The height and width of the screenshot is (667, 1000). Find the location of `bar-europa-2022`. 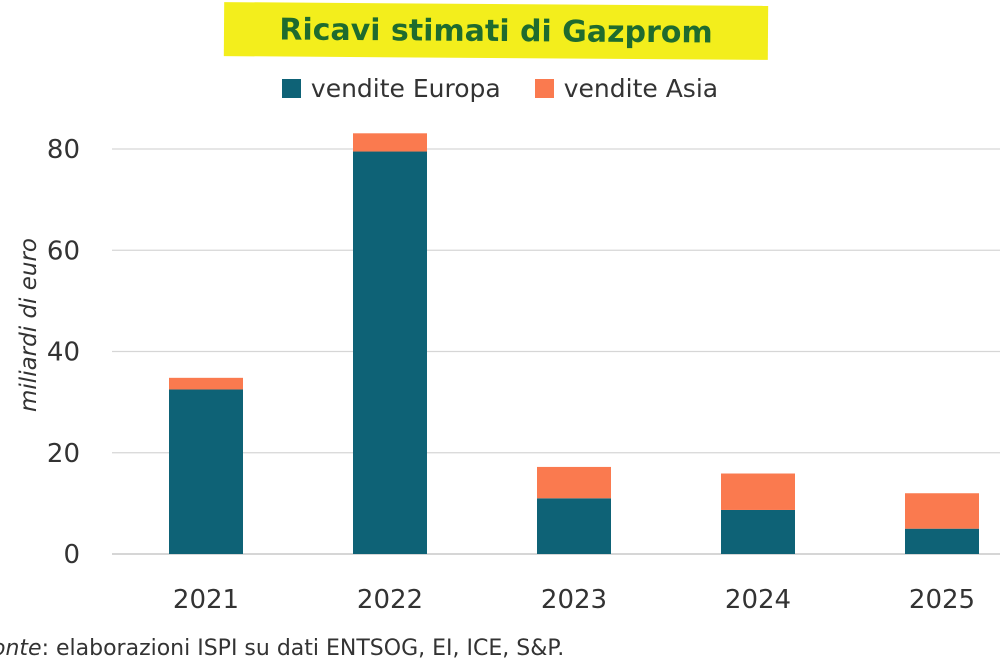

bar-europa-2022 is located at coordinates (390, 352).